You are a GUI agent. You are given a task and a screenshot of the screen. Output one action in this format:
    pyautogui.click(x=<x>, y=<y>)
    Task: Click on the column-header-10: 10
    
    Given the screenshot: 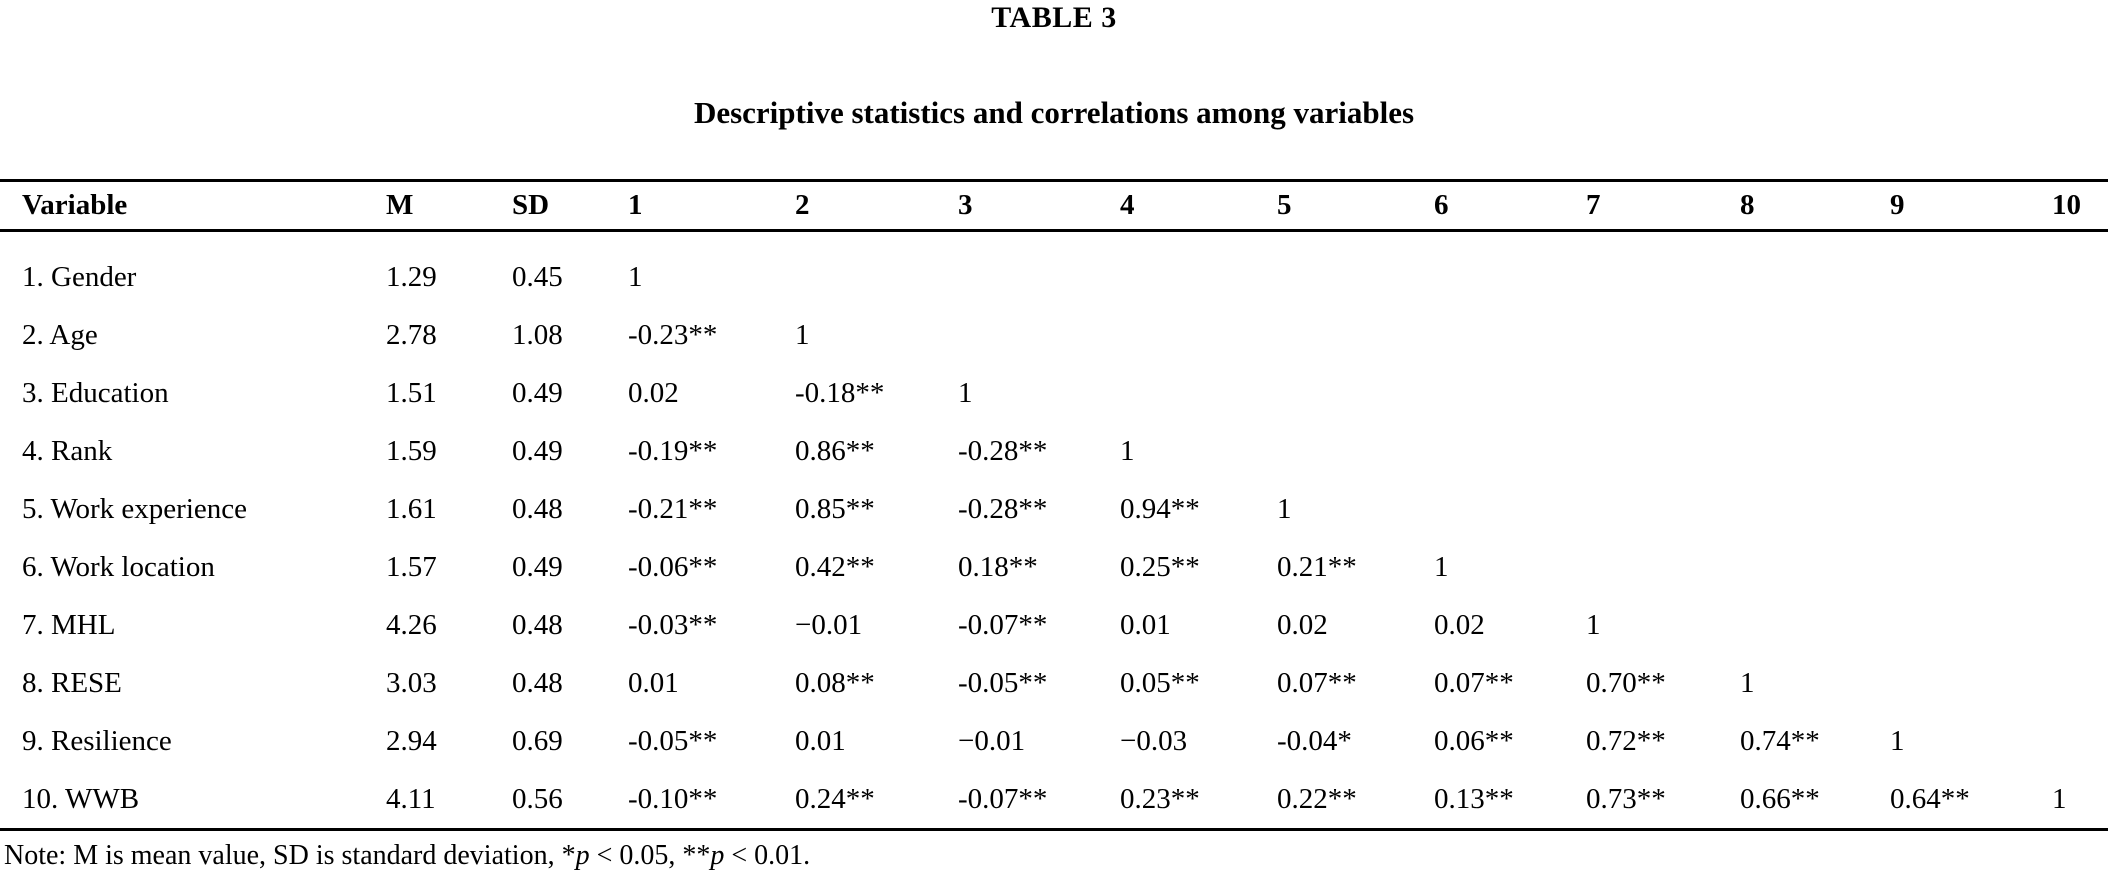 What is the action you would take?
    pyautogui.click(x=2066, y=205)
    